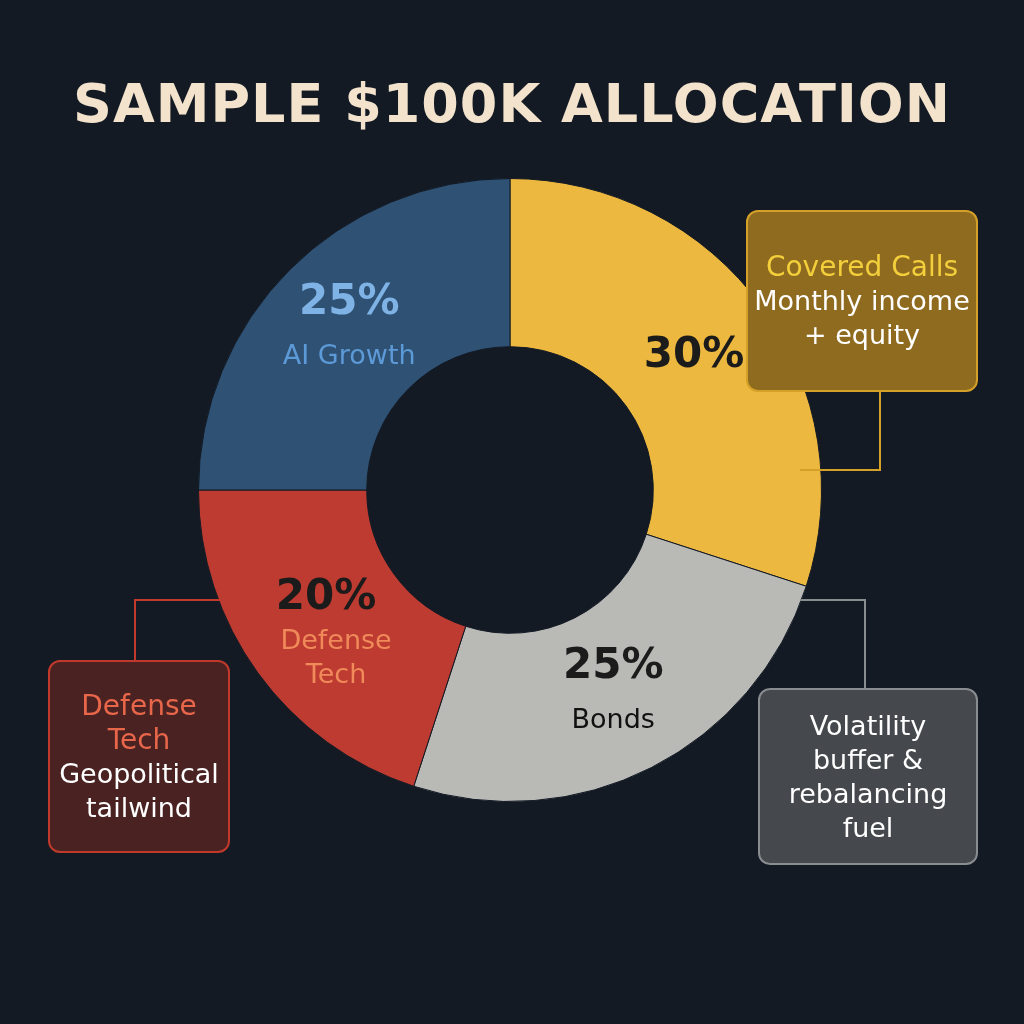 This screenshot has height=1024, width=1024. Describe the element at coordinates (139, 790) in the screenshot. I see `text: Geopolitical tailwind` at that location.